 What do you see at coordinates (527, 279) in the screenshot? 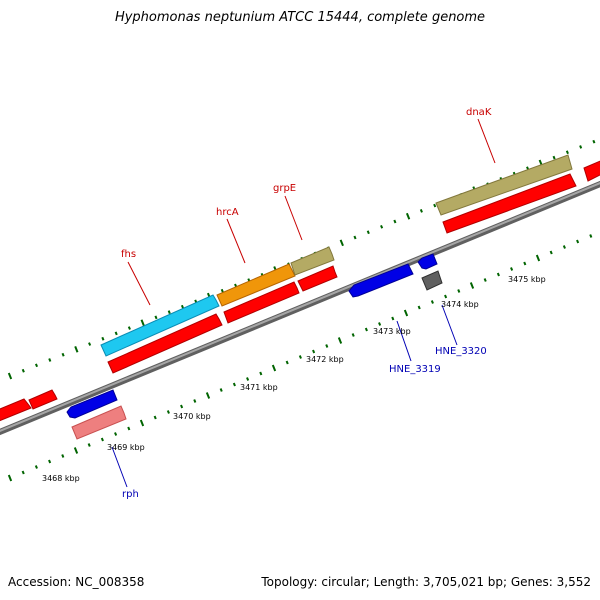
I see `kbp-label: 3475 kbp` at bounding box center [527, 279].